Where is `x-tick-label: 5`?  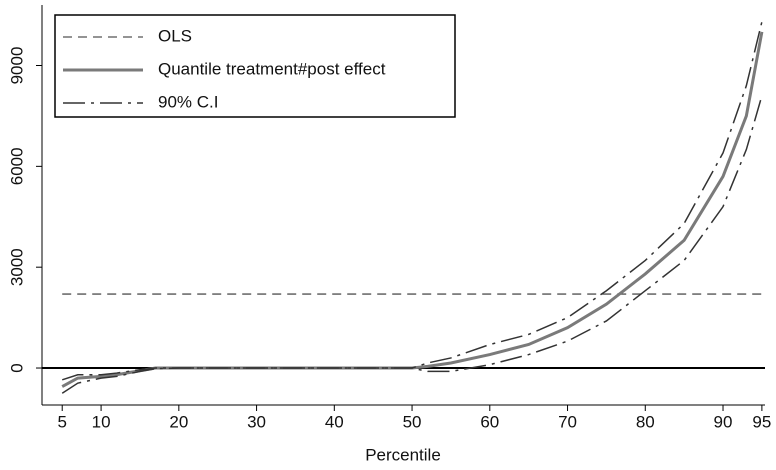
x-tick-label: 5 is located at coordinates (61, 421).